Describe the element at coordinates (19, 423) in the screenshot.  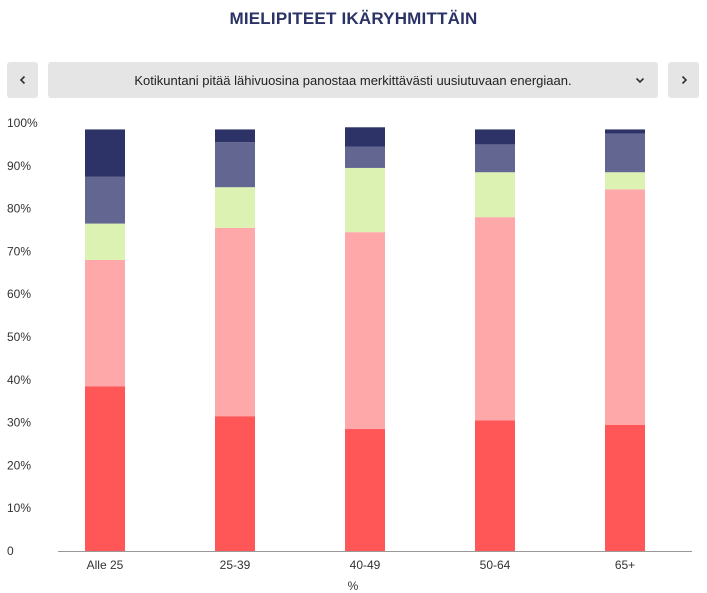
I see `y-tick-label: 30%` at that location.